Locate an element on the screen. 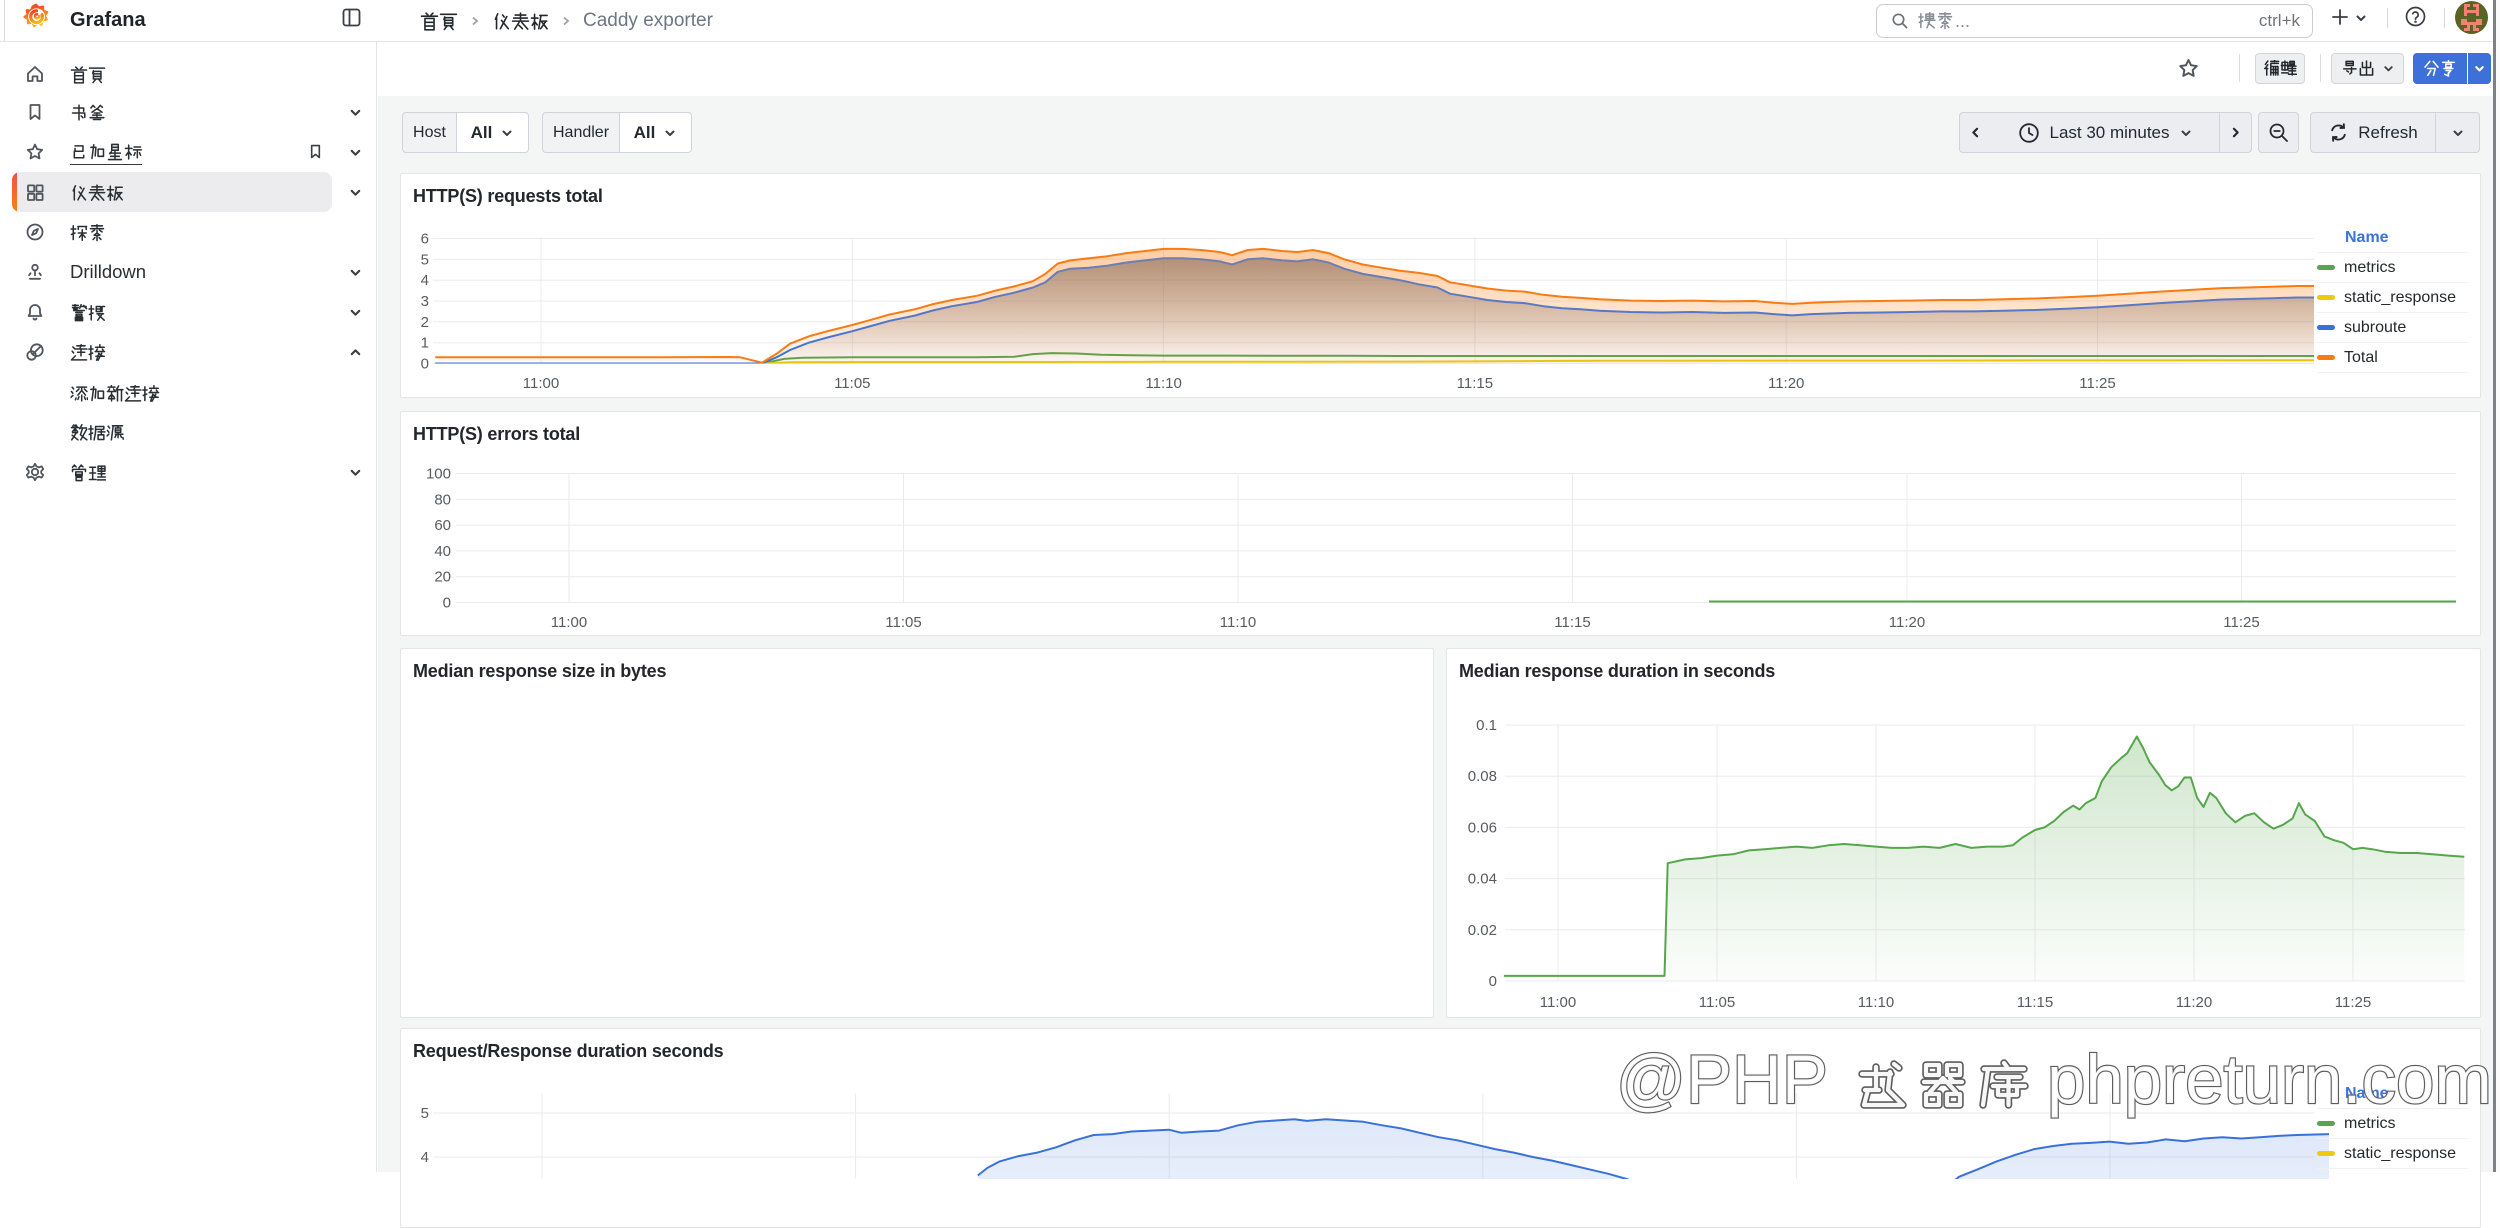 The image size is (2500, 1228). svg-text: 3 is located at coordinates (425, 301).